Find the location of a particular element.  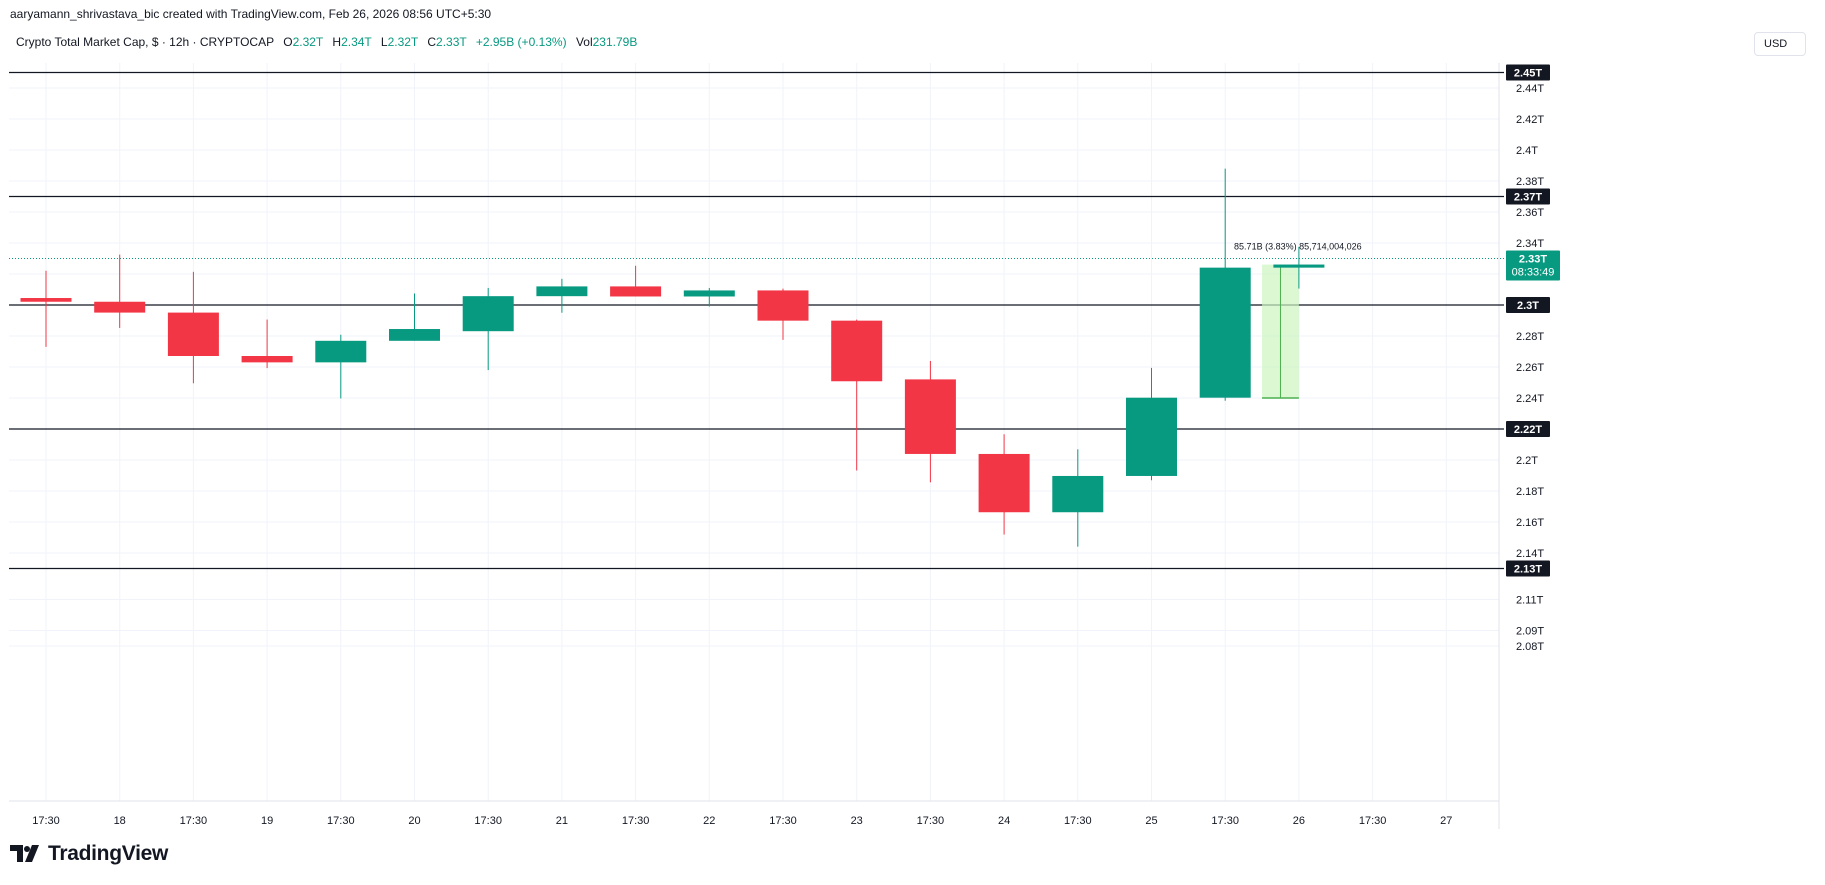

time-tick-label: 20 is located at coordinates (414, 821).